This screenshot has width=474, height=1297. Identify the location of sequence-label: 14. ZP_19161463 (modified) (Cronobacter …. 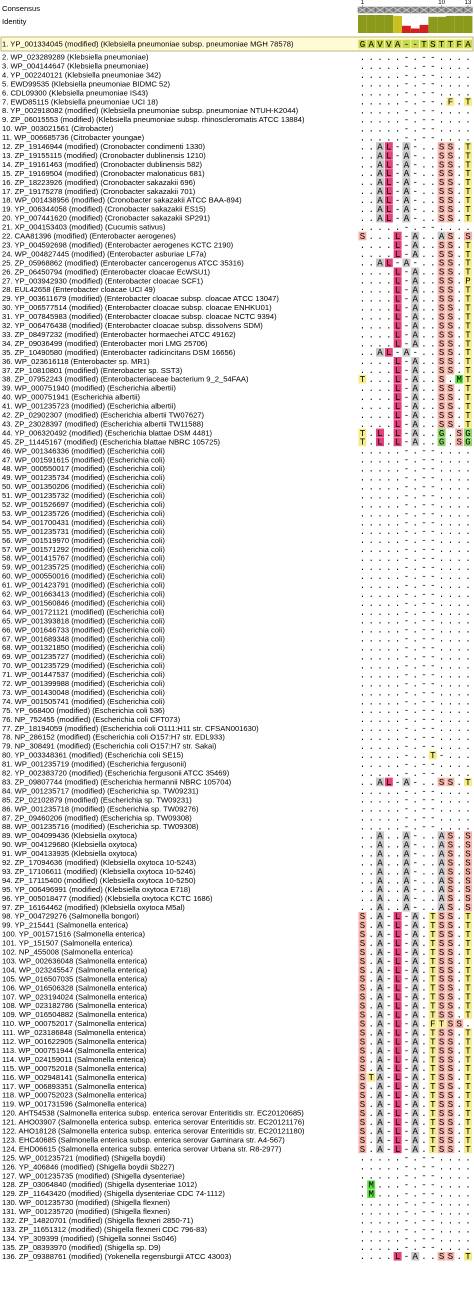
(102, 164).